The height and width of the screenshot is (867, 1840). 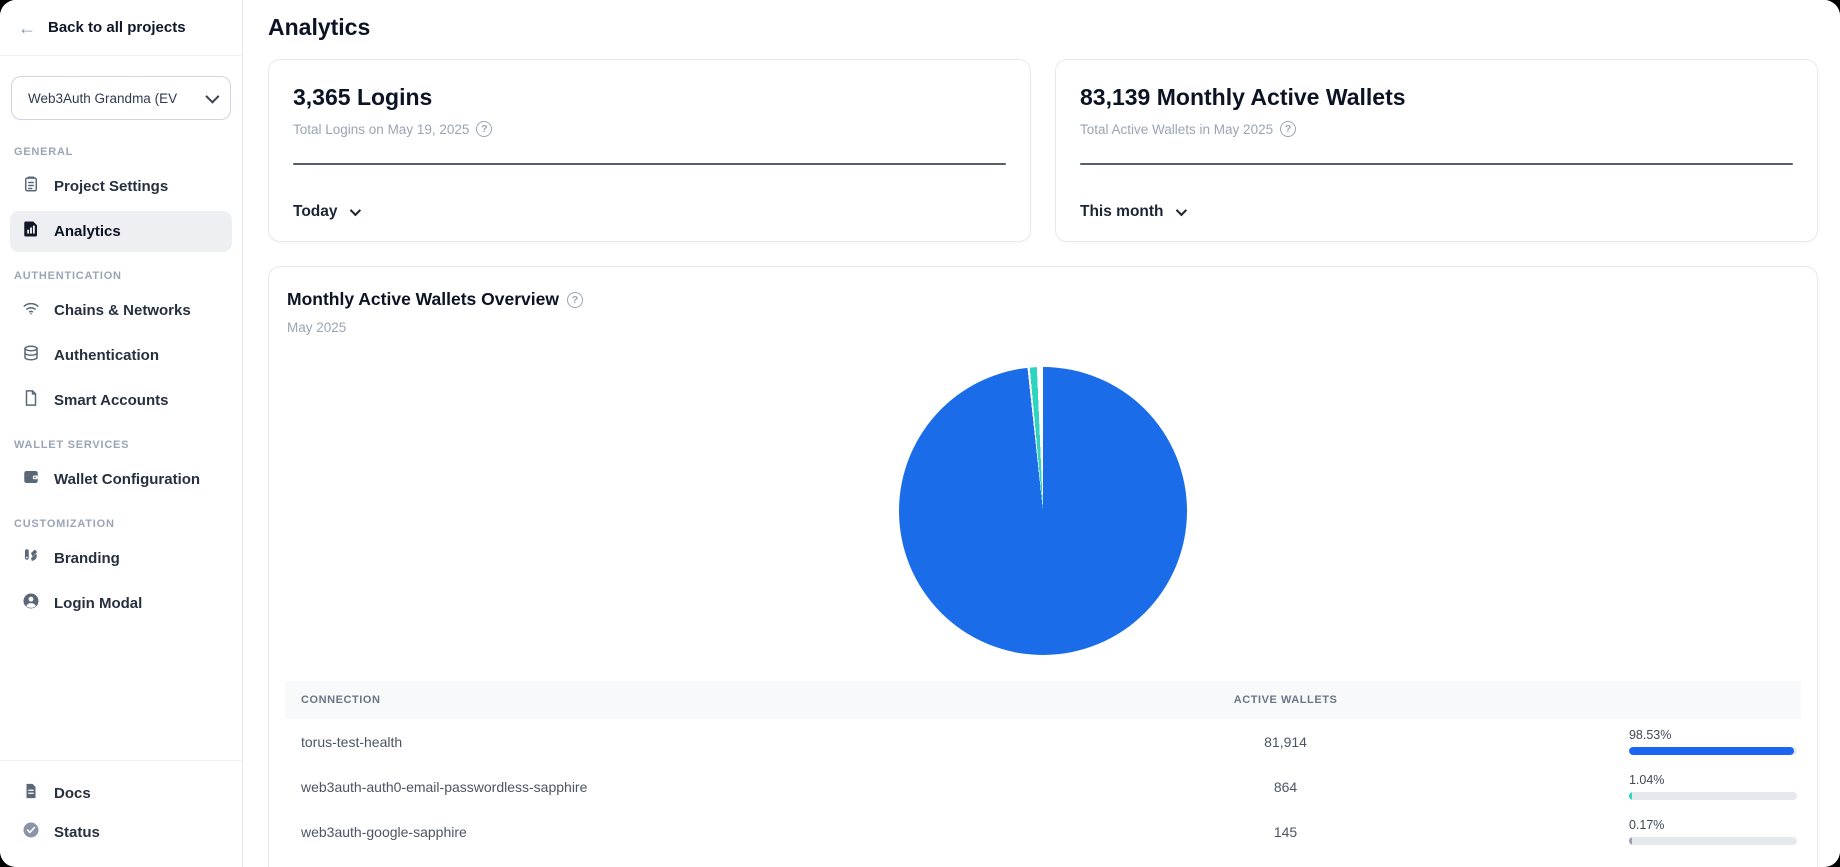 What do you see at coordinates (315, 211) in the screenshot?
I see `logins-range-value: Today` at bounding box center [315, 211].